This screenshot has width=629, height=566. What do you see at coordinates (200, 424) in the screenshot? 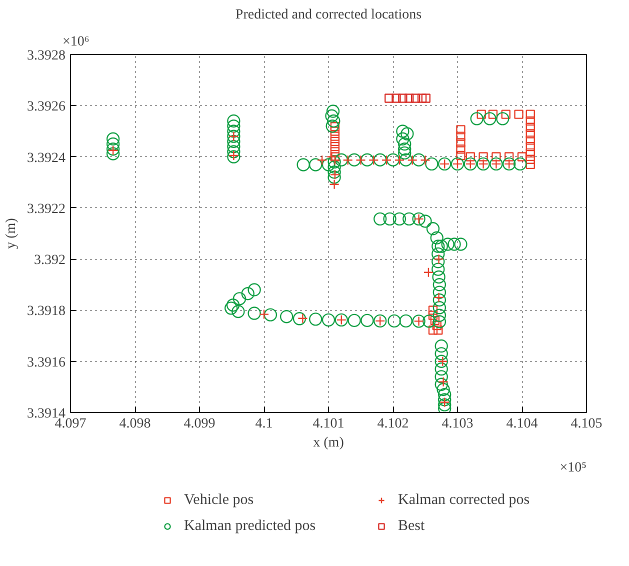
I see `x-tick-label: 4.099` at bounding box center [200, 424].